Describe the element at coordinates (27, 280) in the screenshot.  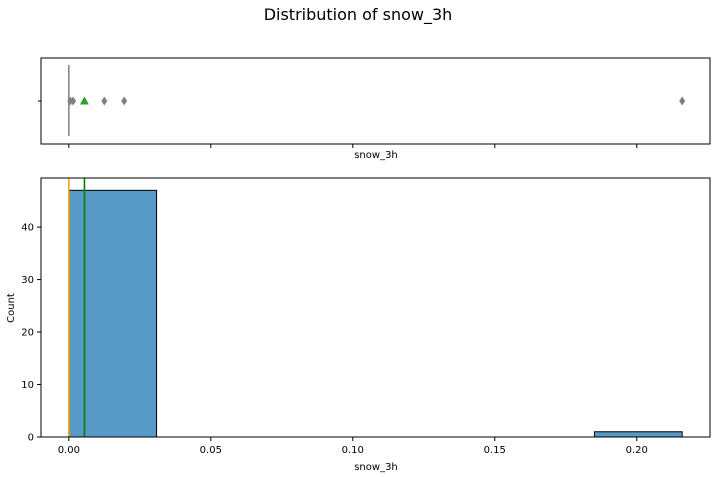
I see `y-tick-label: 30` at that location.